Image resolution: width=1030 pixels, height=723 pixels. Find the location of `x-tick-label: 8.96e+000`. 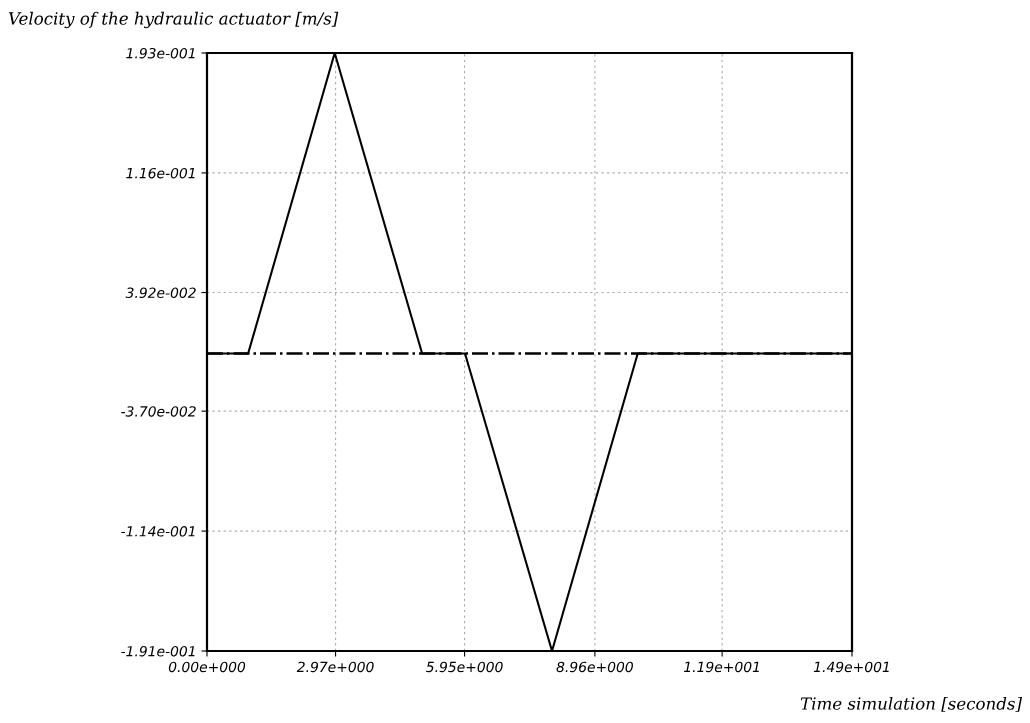

x-tick-label: 8.96e+000 is located at coordinates (594, 667).